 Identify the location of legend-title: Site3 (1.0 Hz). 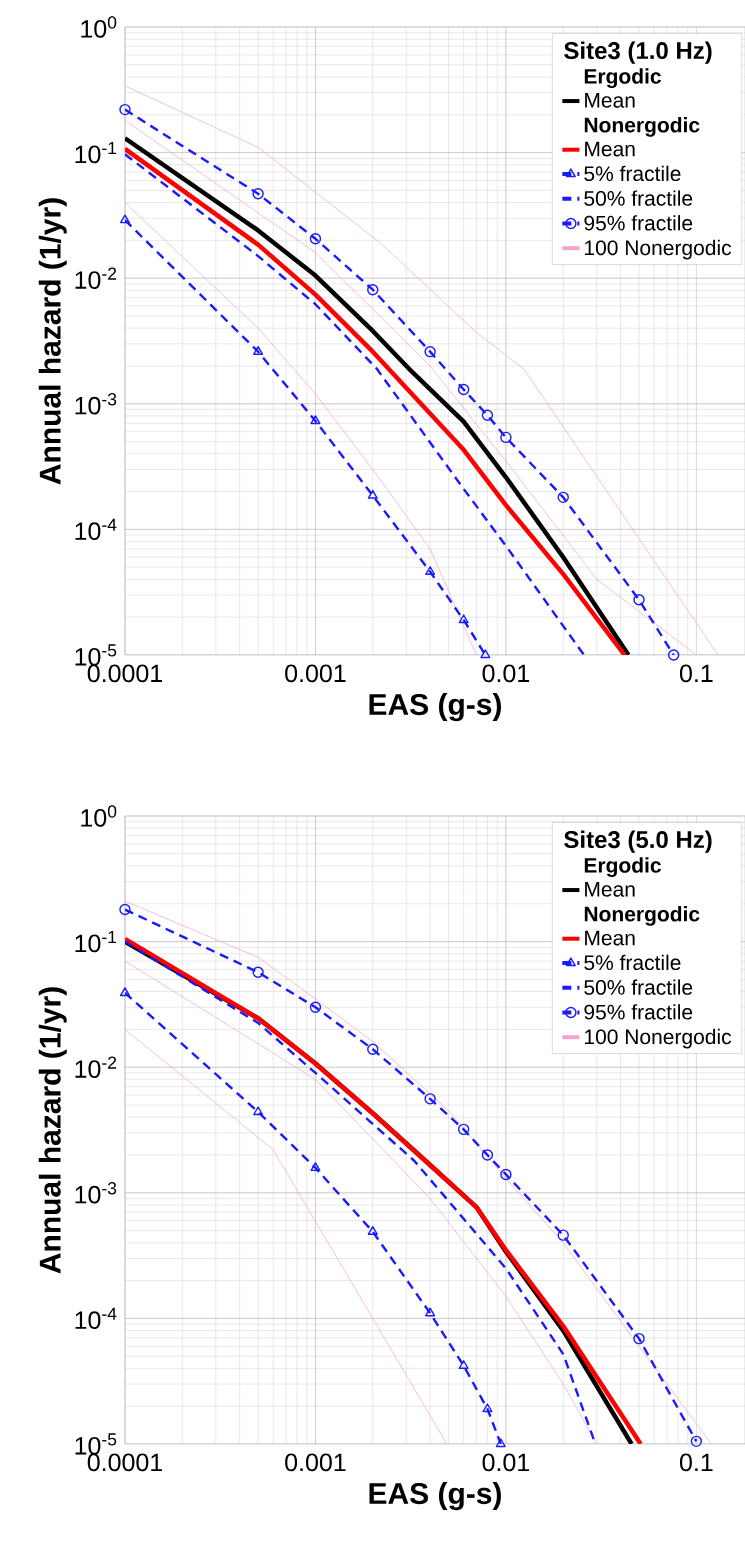
(638, 52).